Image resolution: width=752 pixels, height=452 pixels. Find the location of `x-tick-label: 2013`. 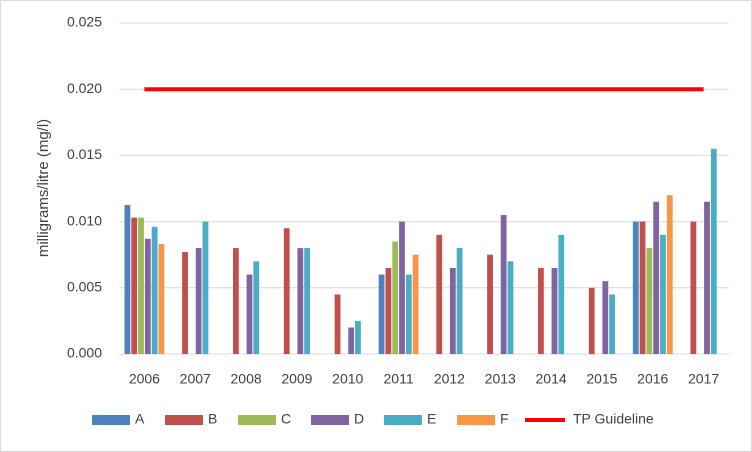

x-tick-label: 2013 is located at coordinates (500, 379).